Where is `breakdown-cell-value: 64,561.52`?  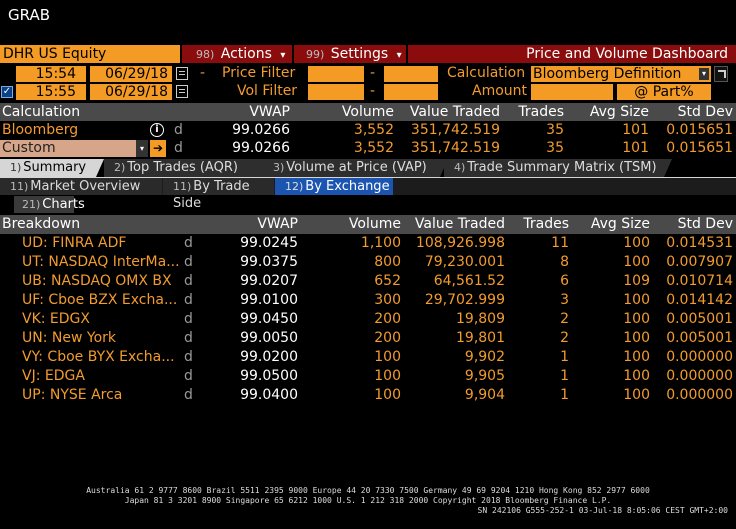 breakdown-cell-value: 64,561.52 is located at coordinates (469, 281).